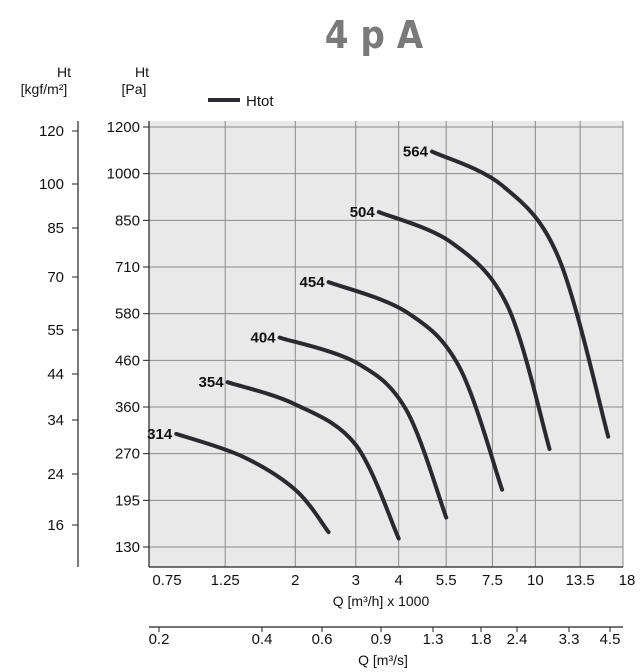  I want to click on pa-tick-labels: 1200 1000 850 710 580 460 360 270 195 130, so click(128, 337).